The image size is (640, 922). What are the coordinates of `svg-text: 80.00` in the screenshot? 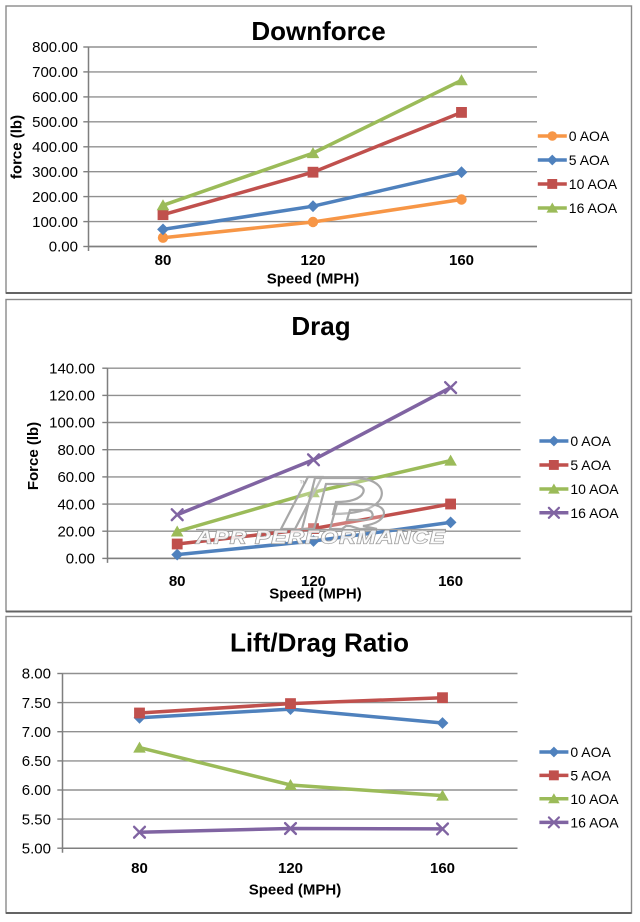 It's located at (76, 450).